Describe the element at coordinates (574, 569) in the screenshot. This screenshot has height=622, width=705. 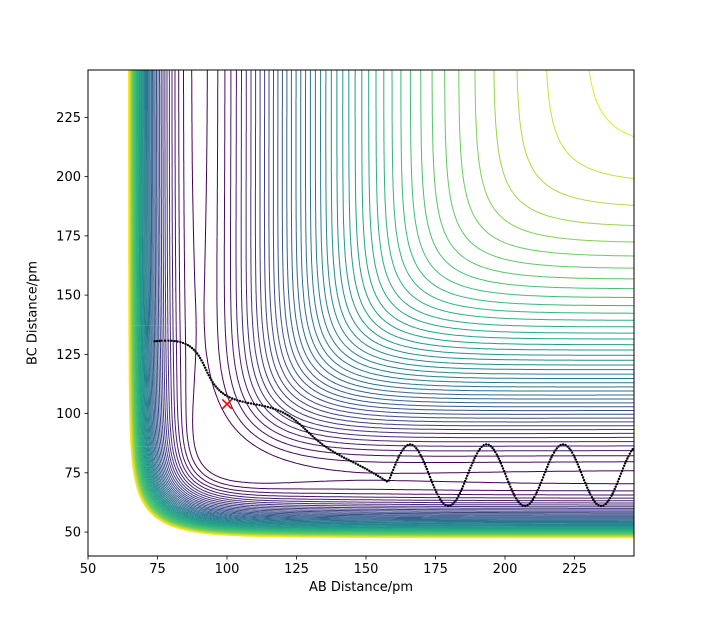
I see `x-tick-label: 225` at that location.